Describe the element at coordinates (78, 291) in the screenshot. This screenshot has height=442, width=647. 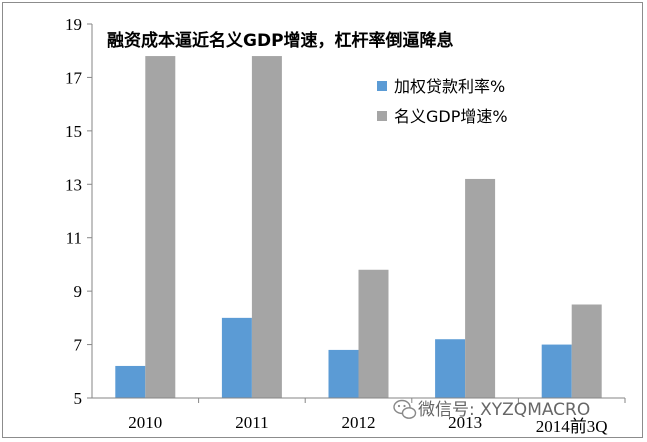
I see `y-tick-label: 9` at that location.